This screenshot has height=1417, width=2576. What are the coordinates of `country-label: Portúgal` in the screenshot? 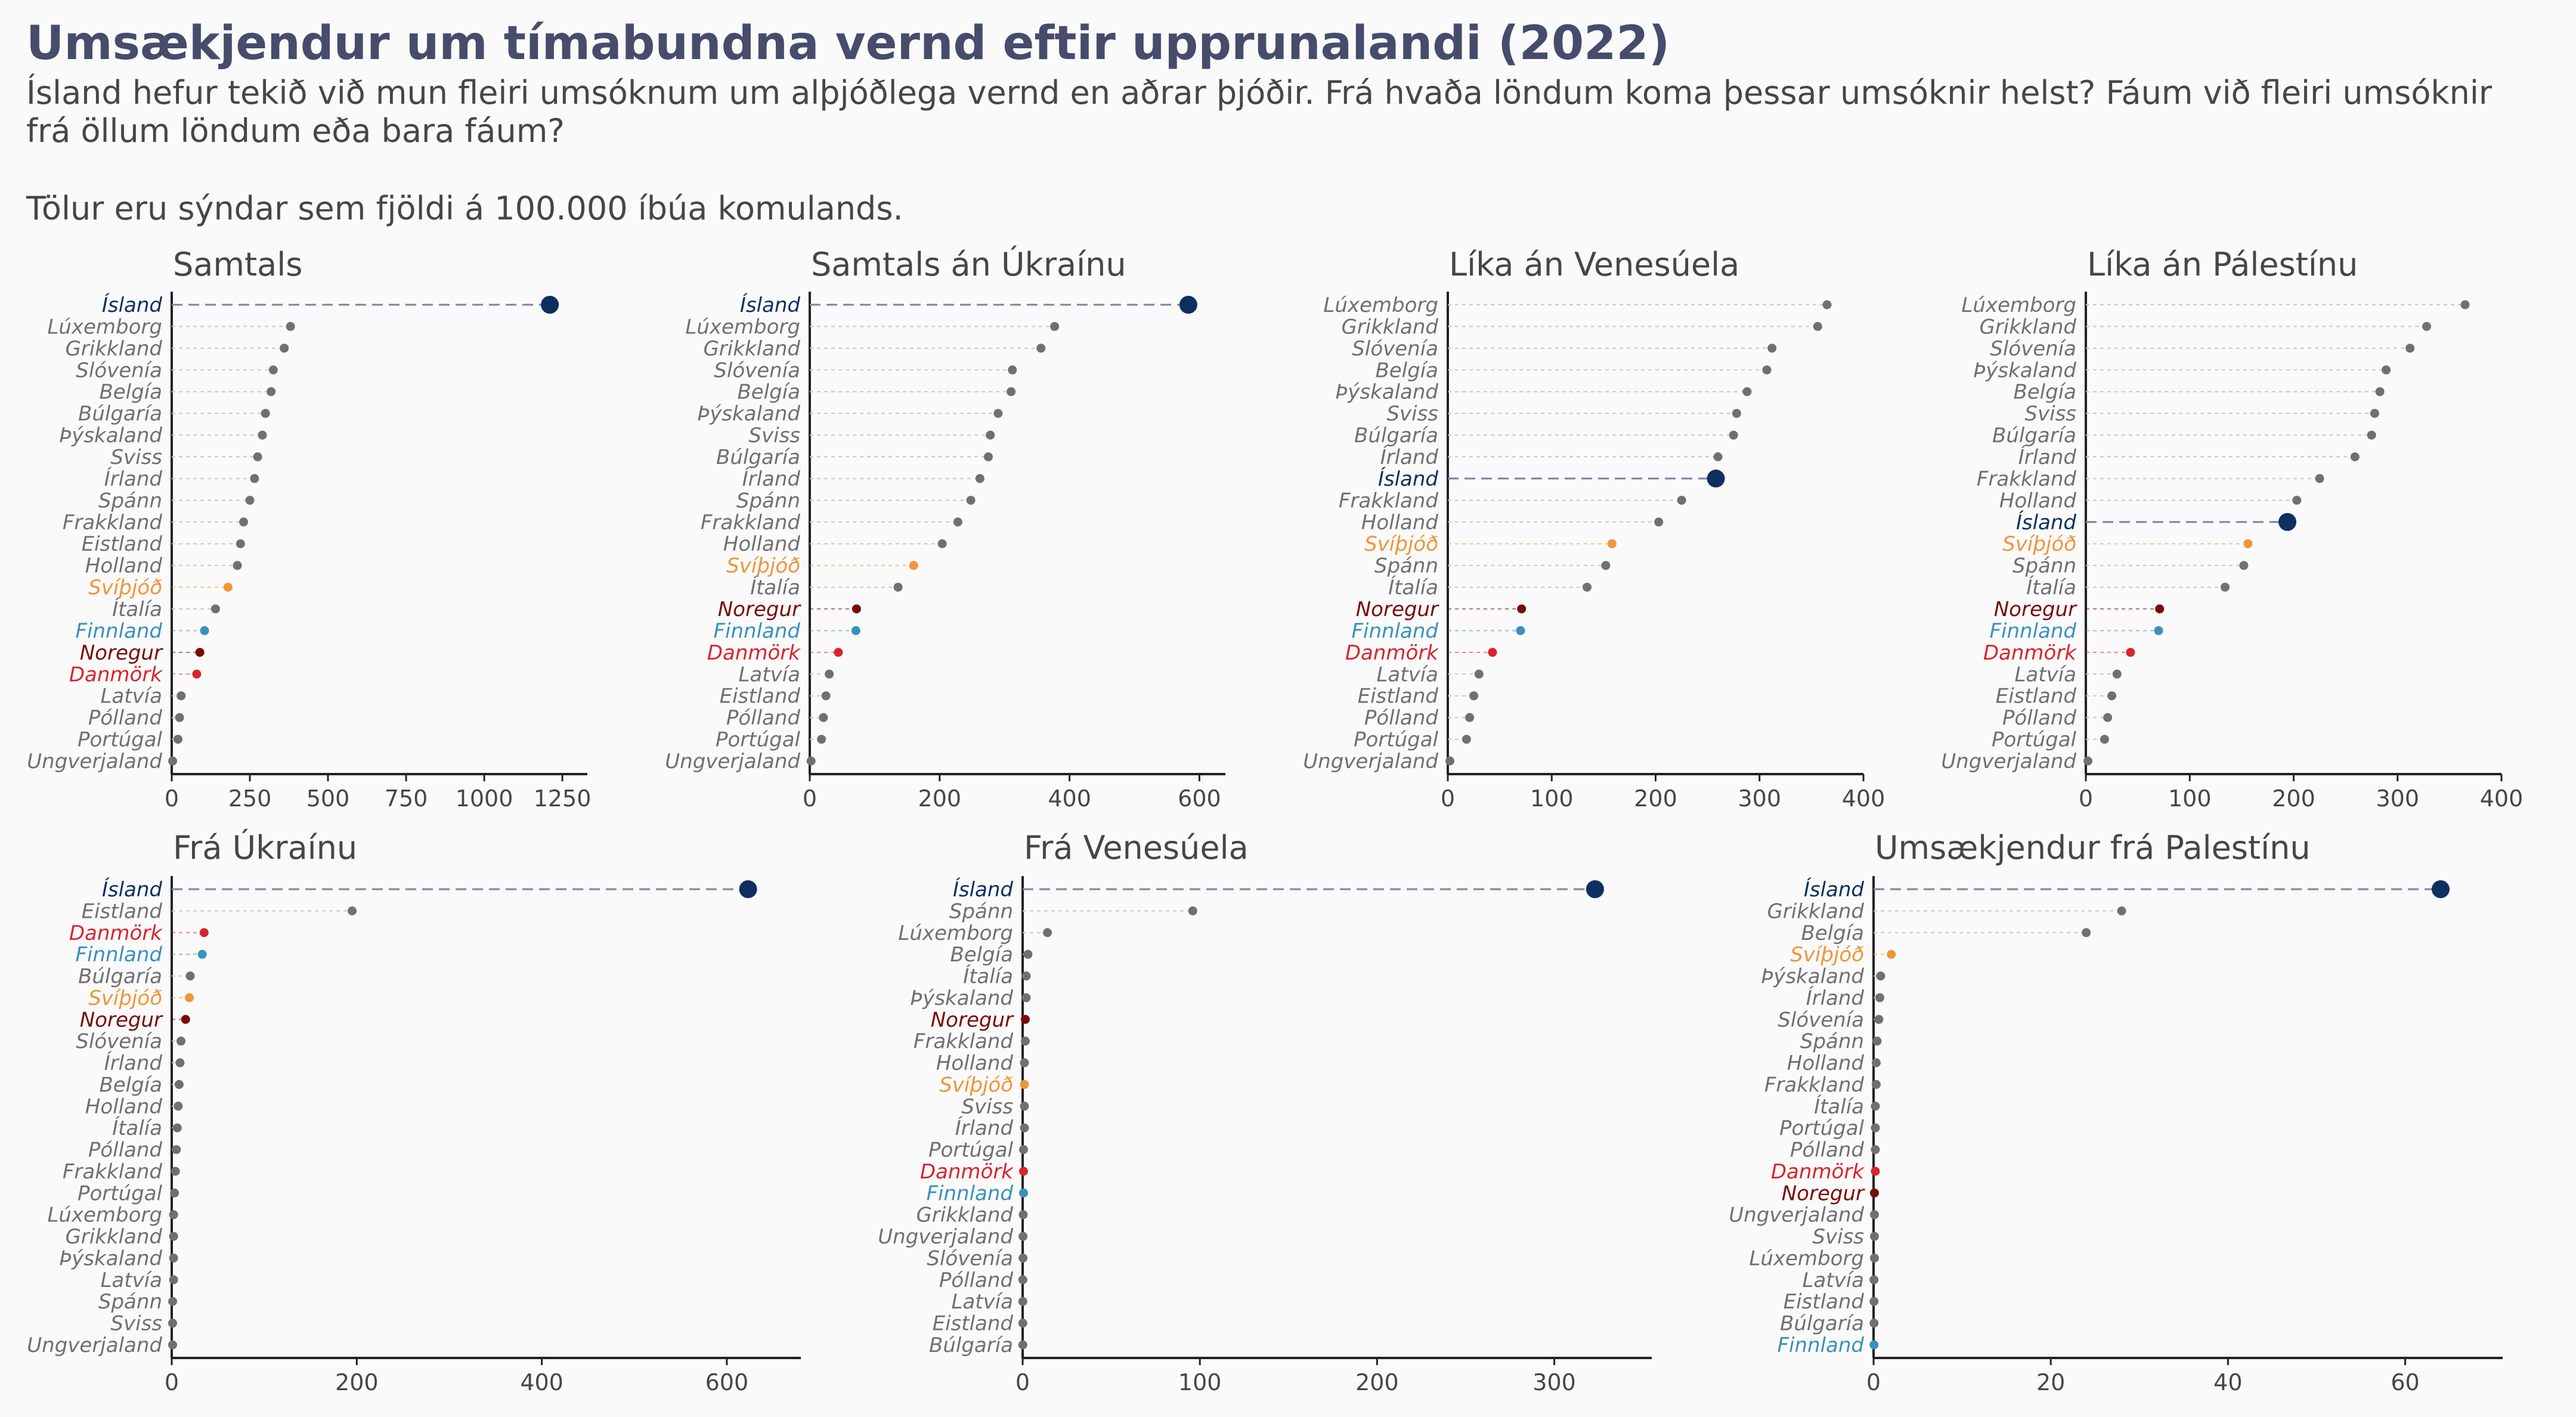 It's located at (971, 1150).